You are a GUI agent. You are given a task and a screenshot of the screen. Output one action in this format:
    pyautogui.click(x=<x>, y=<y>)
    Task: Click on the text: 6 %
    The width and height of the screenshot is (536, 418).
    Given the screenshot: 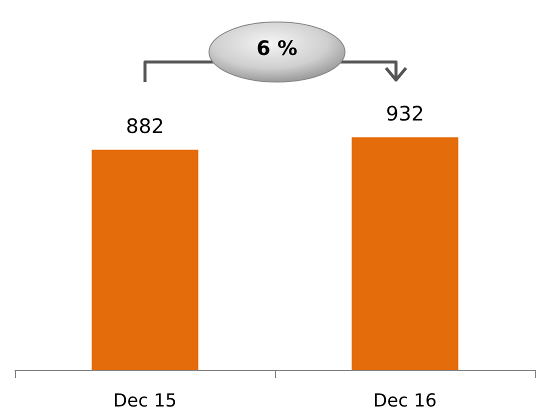 What is the action you would take?
    pyautogui.click(x=277, y=48)
    